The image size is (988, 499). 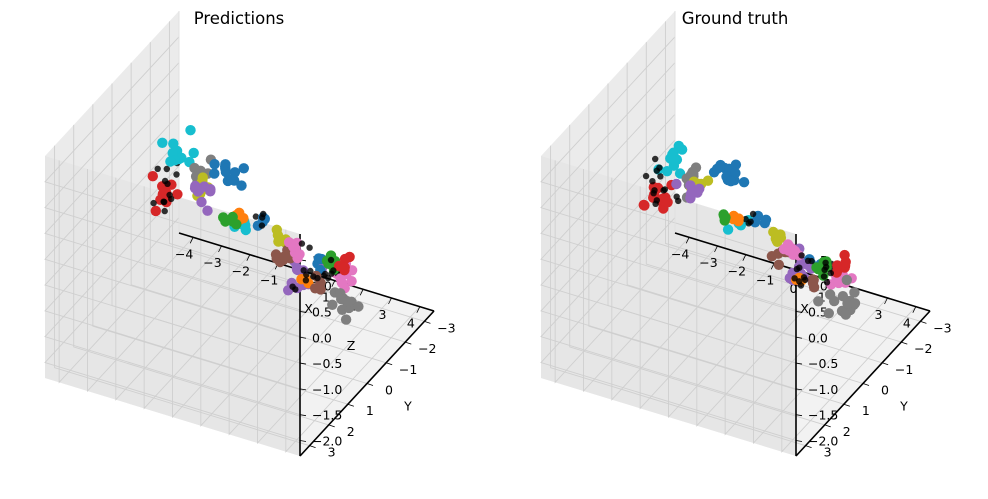 What do you see at coordinates (327, 441) in the screenshot?
I see `z-tick-label: −2.0` at bounding box center [327, 441].